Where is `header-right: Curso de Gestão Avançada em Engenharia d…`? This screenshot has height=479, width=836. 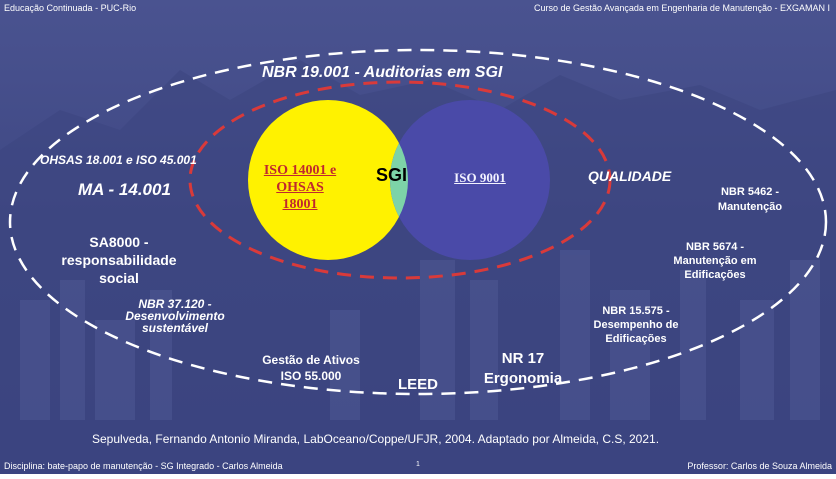
header-right: Curso de Gestão Avançada em Engenharia d… is located at coordinates (681, 8).